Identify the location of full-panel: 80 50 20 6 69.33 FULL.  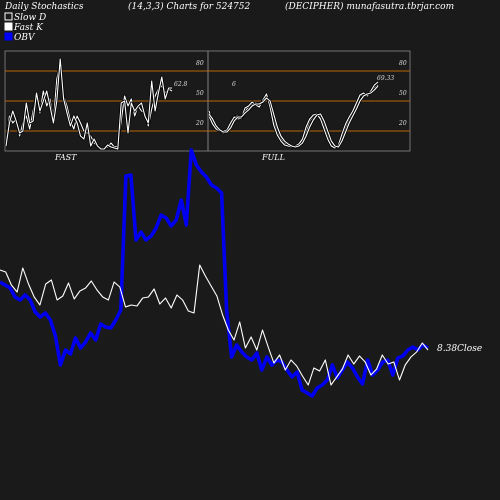
(309, 106).